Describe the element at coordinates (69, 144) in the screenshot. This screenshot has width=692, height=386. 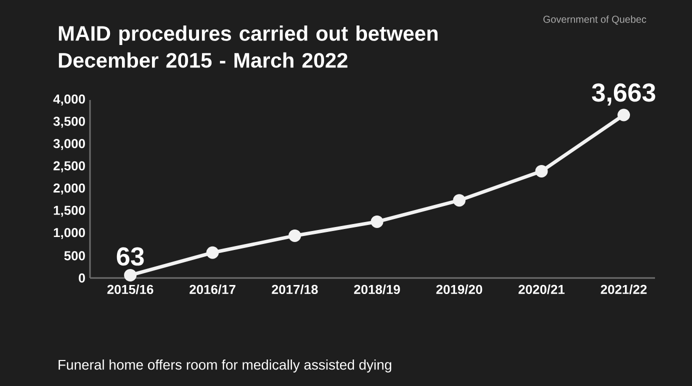
I see `y-tick-label: 3,000` at that location.